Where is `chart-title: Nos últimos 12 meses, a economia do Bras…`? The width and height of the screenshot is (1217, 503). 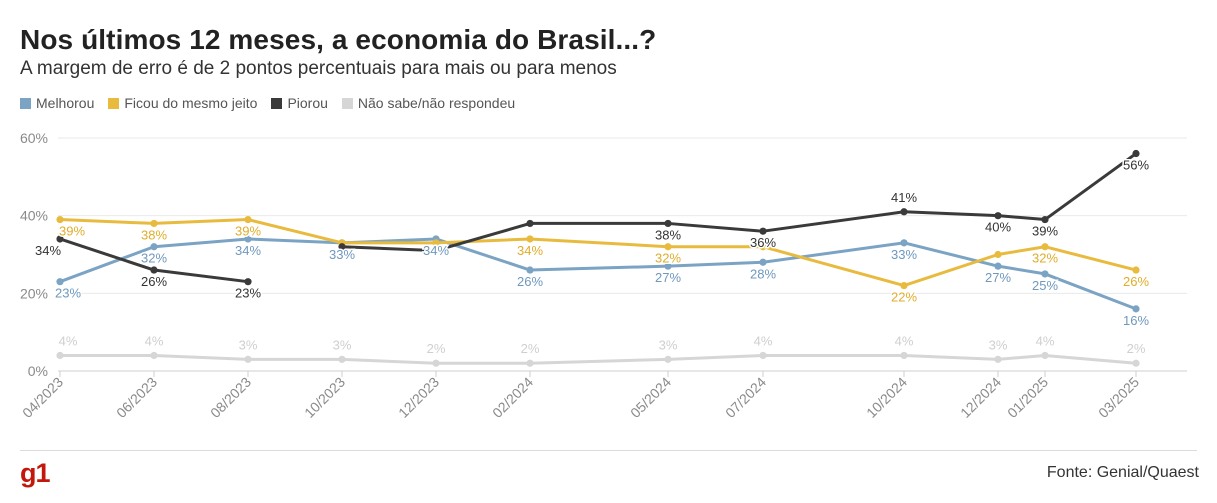
chart-title: Nos últimos 12 meses, a economia do Bras… is located at coordinates (338, 39).